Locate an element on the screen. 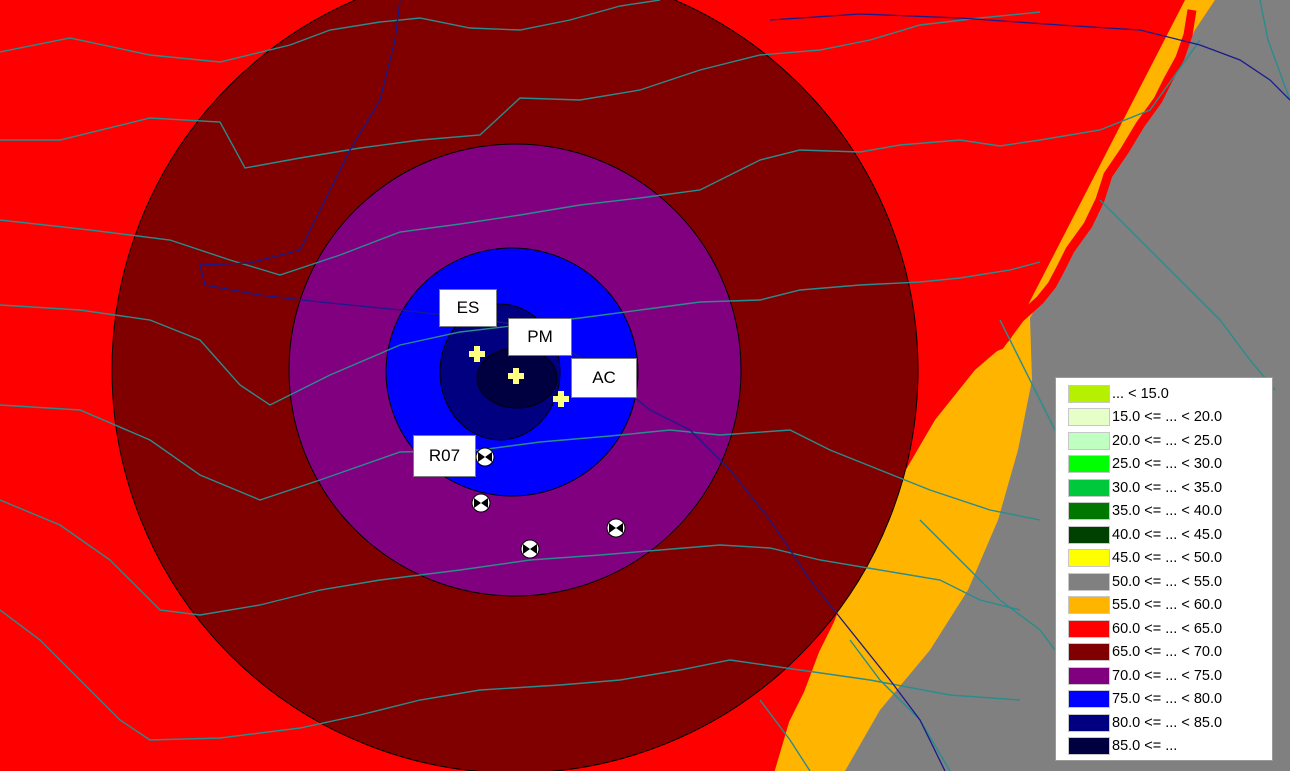 This screenshot has height=771, width=1290. legend-item: 45.0 <= ... < 50.0 is located at coordinates (1170, 559).